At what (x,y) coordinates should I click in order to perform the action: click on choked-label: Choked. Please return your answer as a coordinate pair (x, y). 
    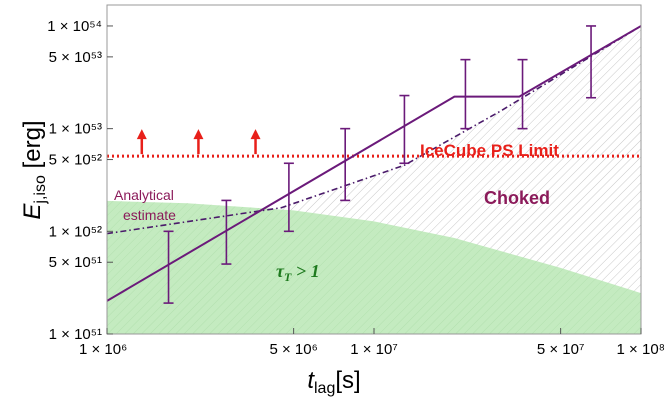
    Looking at the image, I should click on (517, 198).